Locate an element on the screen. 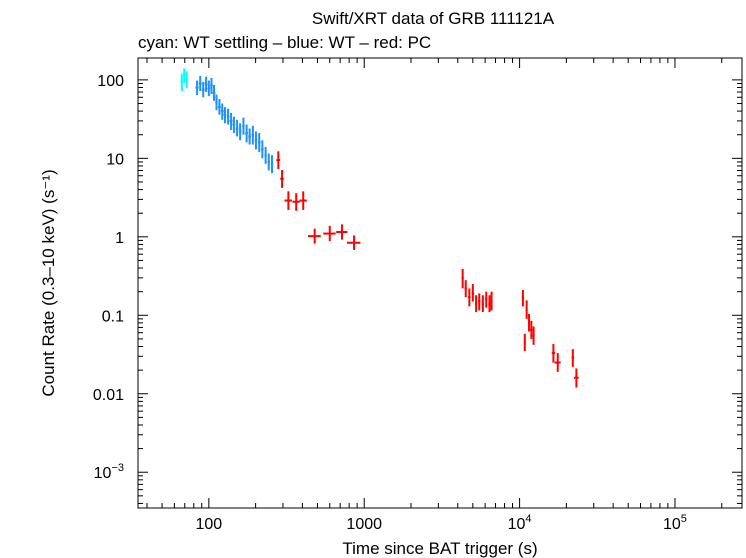 The image size is (746, 558). x-tick-label-exponent: 4 is located at coordinates (528, 519).